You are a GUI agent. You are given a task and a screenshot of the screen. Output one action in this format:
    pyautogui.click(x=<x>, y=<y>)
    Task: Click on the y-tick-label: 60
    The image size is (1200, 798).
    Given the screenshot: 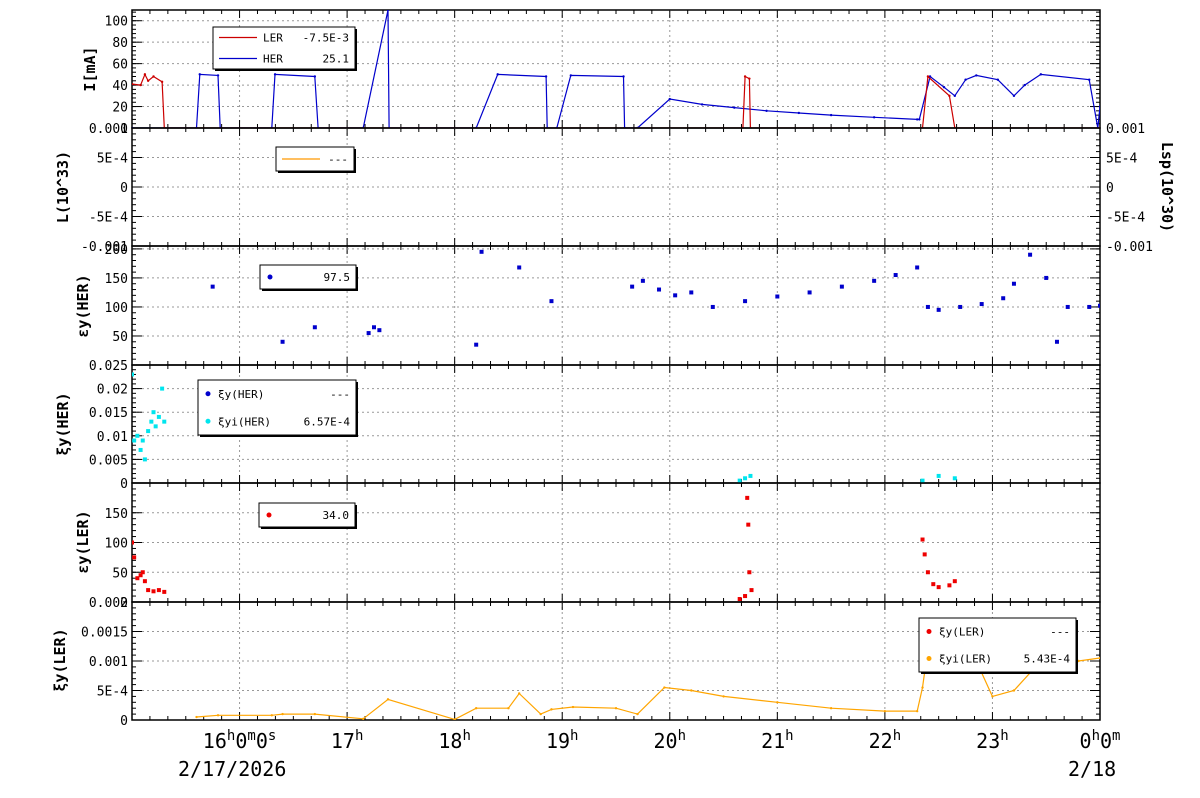 What is the action you would take?
    pyautogui.click(x=120, y=65)
    